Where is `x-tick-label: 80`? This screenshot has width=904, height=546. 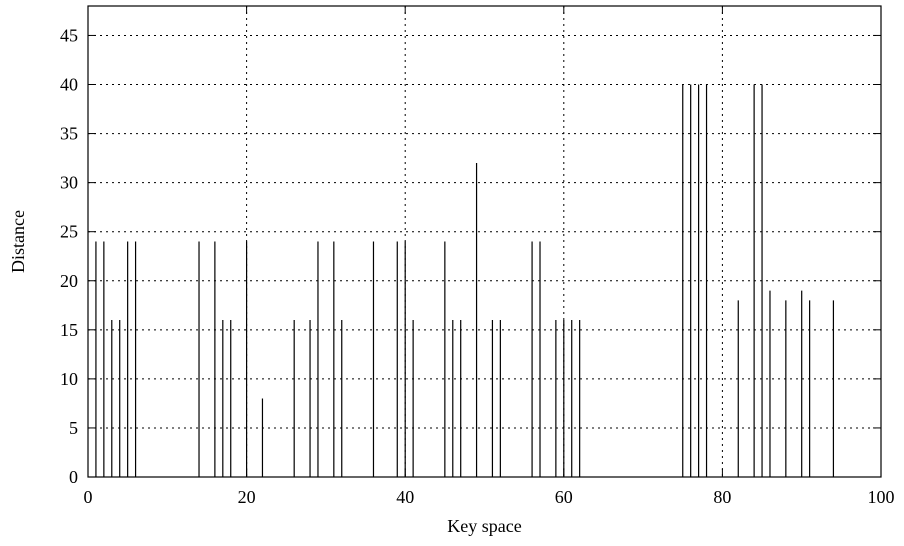
x-tick-label: 80 is located at coordinates (722, 497).